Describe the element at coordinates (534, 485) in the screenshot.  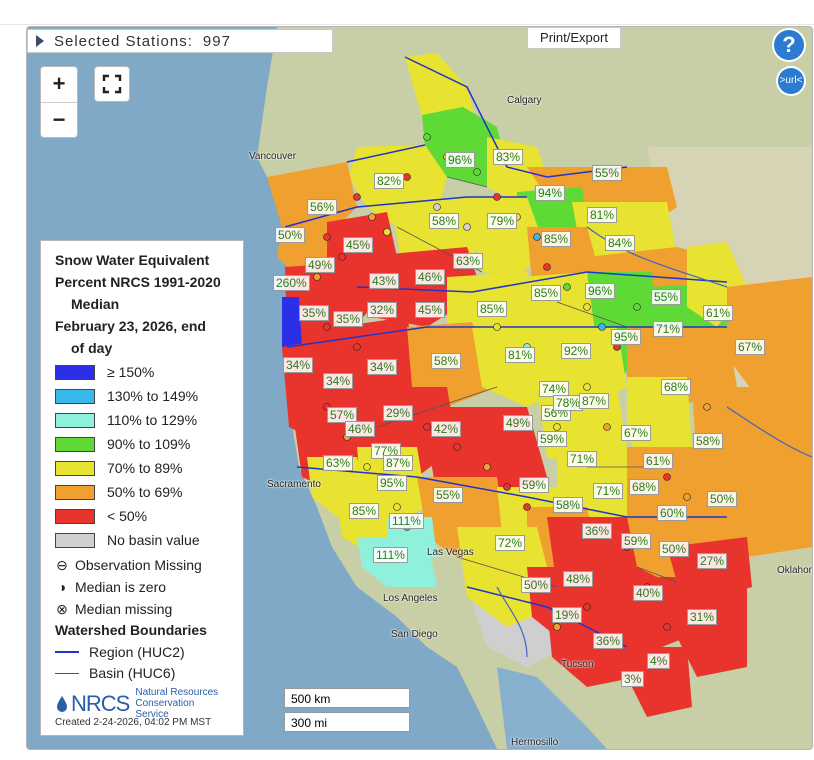
I see `basin-label: 59%` at that location.